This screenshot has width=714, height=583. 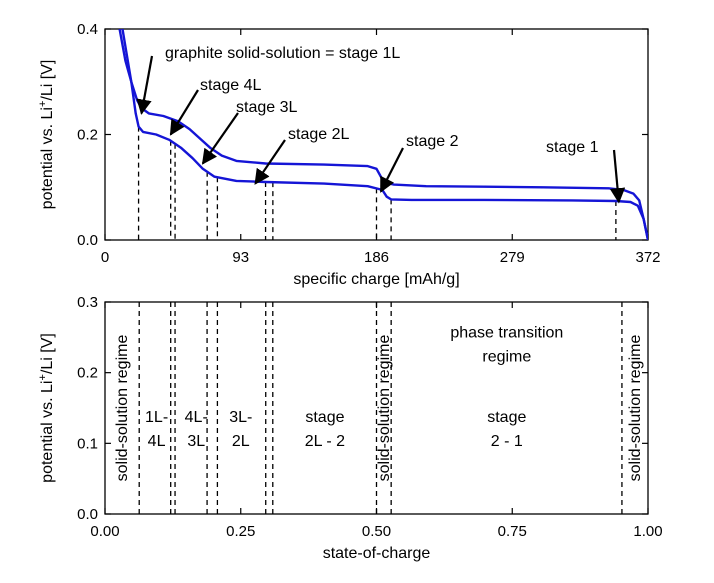 I want to click on annotation-label: stage 3L, so click(x=266, y=107).